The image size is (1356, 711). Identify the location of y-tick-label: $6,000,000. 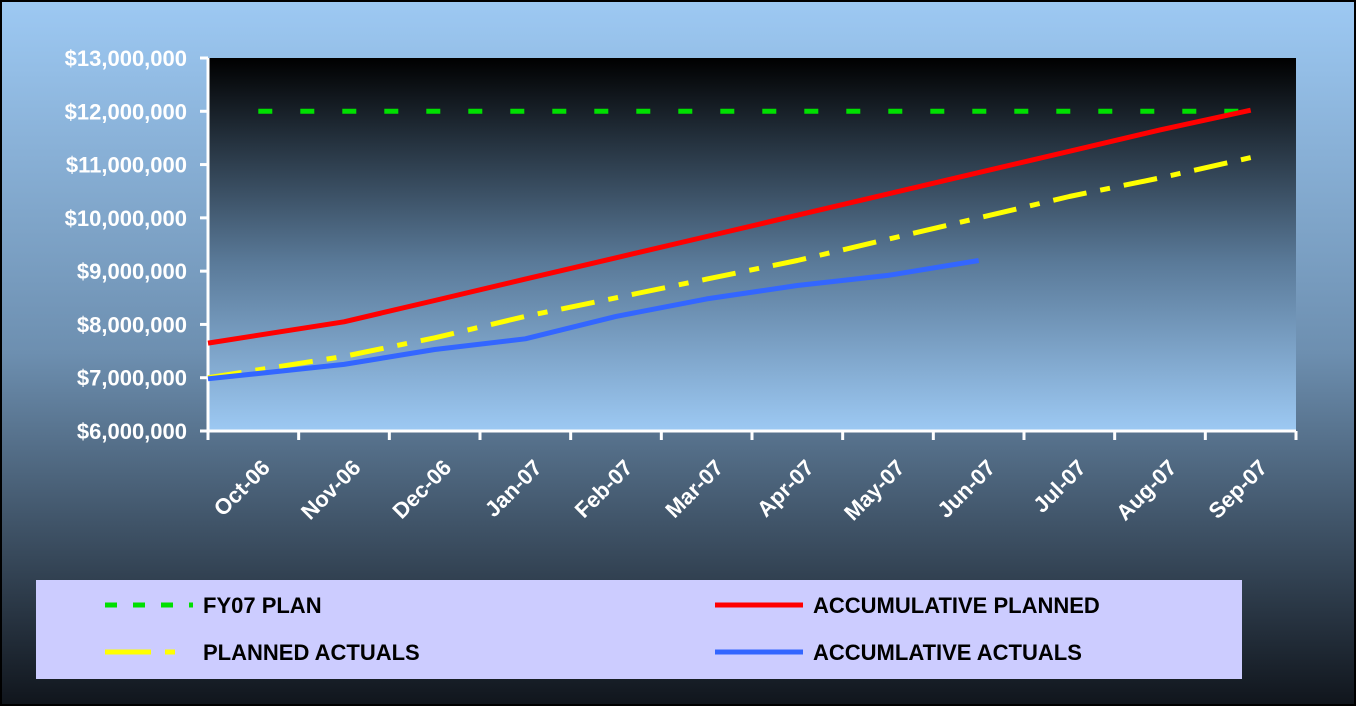
(132, 431).